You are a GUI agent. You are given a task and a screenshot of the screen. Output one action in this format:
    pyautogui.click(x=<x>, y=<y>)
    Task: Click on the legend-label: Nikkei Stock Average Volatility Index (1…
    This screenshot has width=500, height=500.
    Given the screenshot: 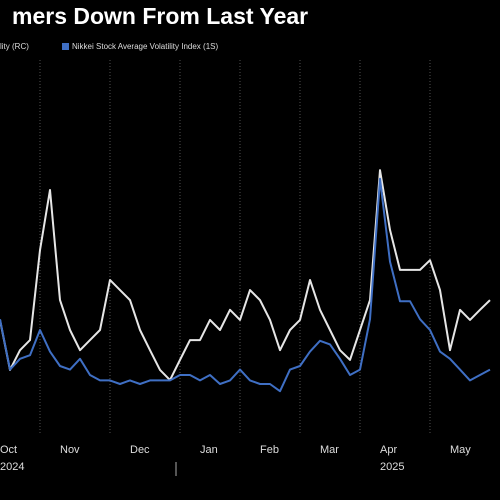 What is the action you would take?
    pyautogui.click(x=145, y=46)
    